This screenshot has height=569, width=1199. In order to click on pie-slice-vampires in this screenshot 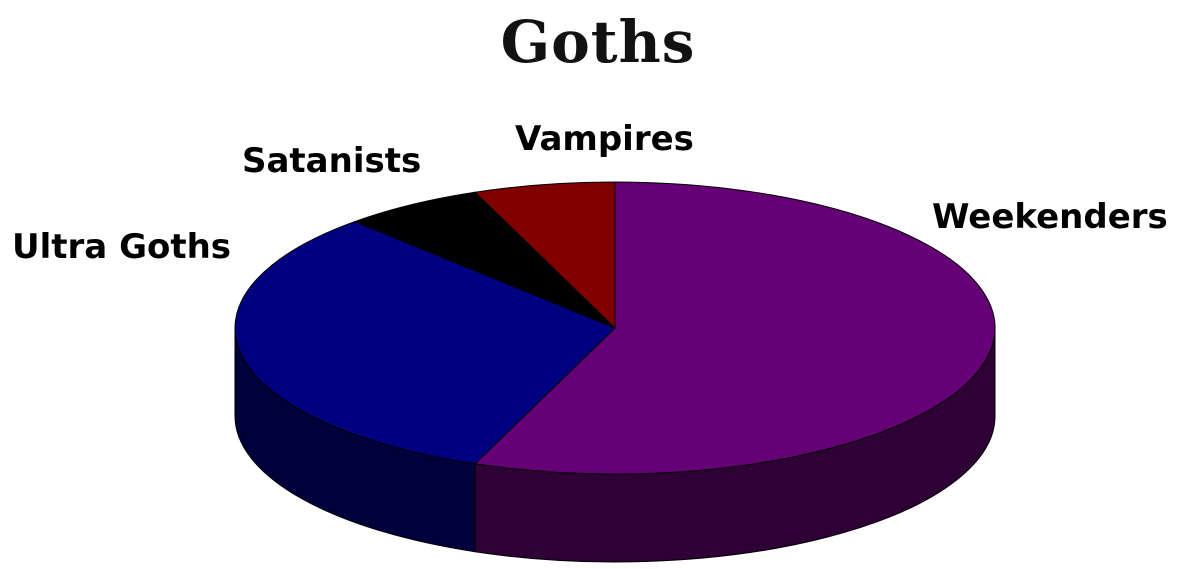, I will do `click(545, 255)`.